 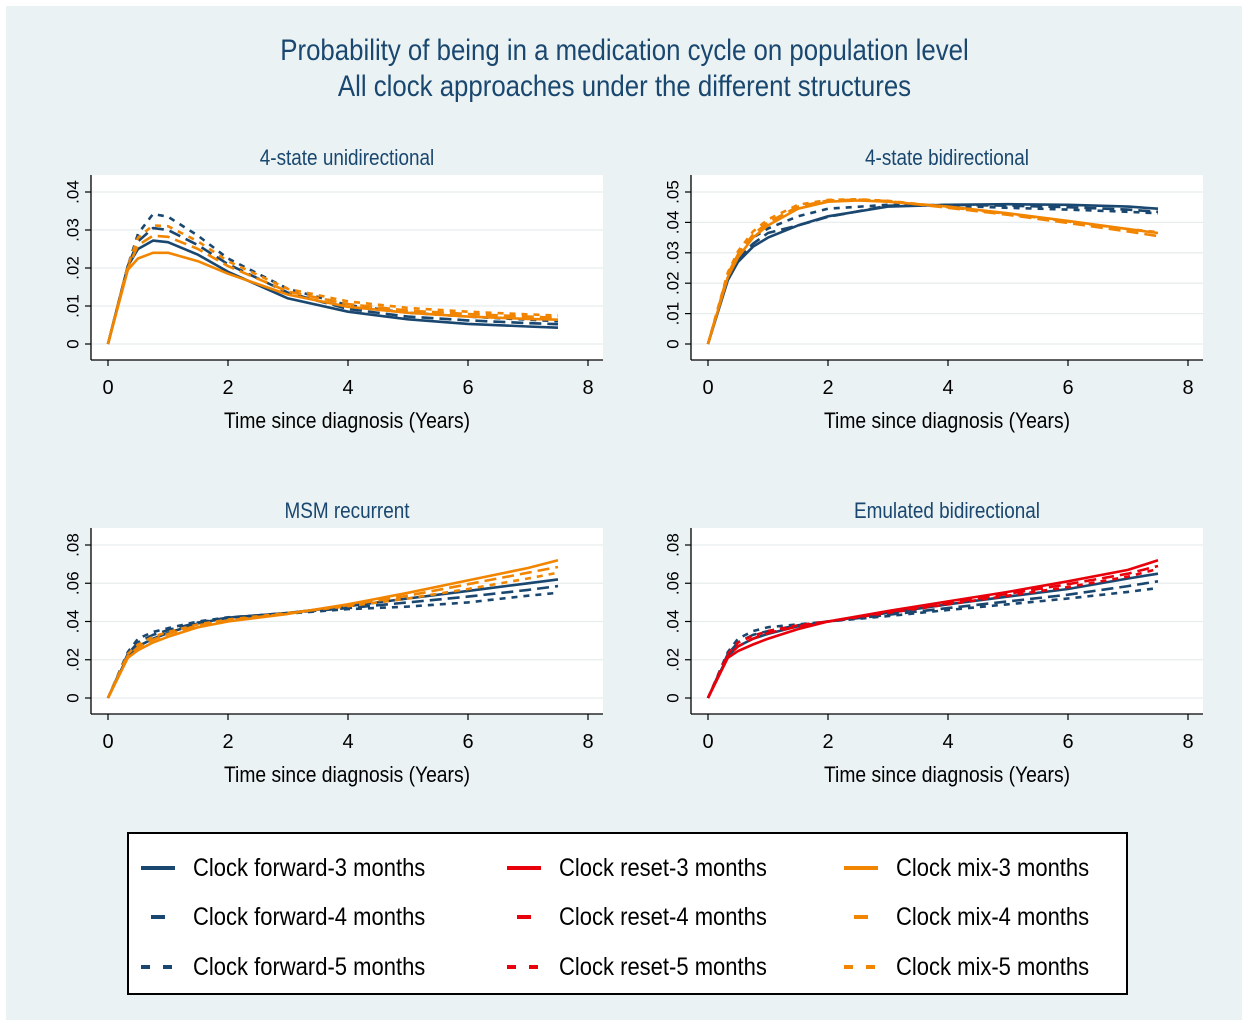 I want to click on plot-area, so click(x=947, y=267).